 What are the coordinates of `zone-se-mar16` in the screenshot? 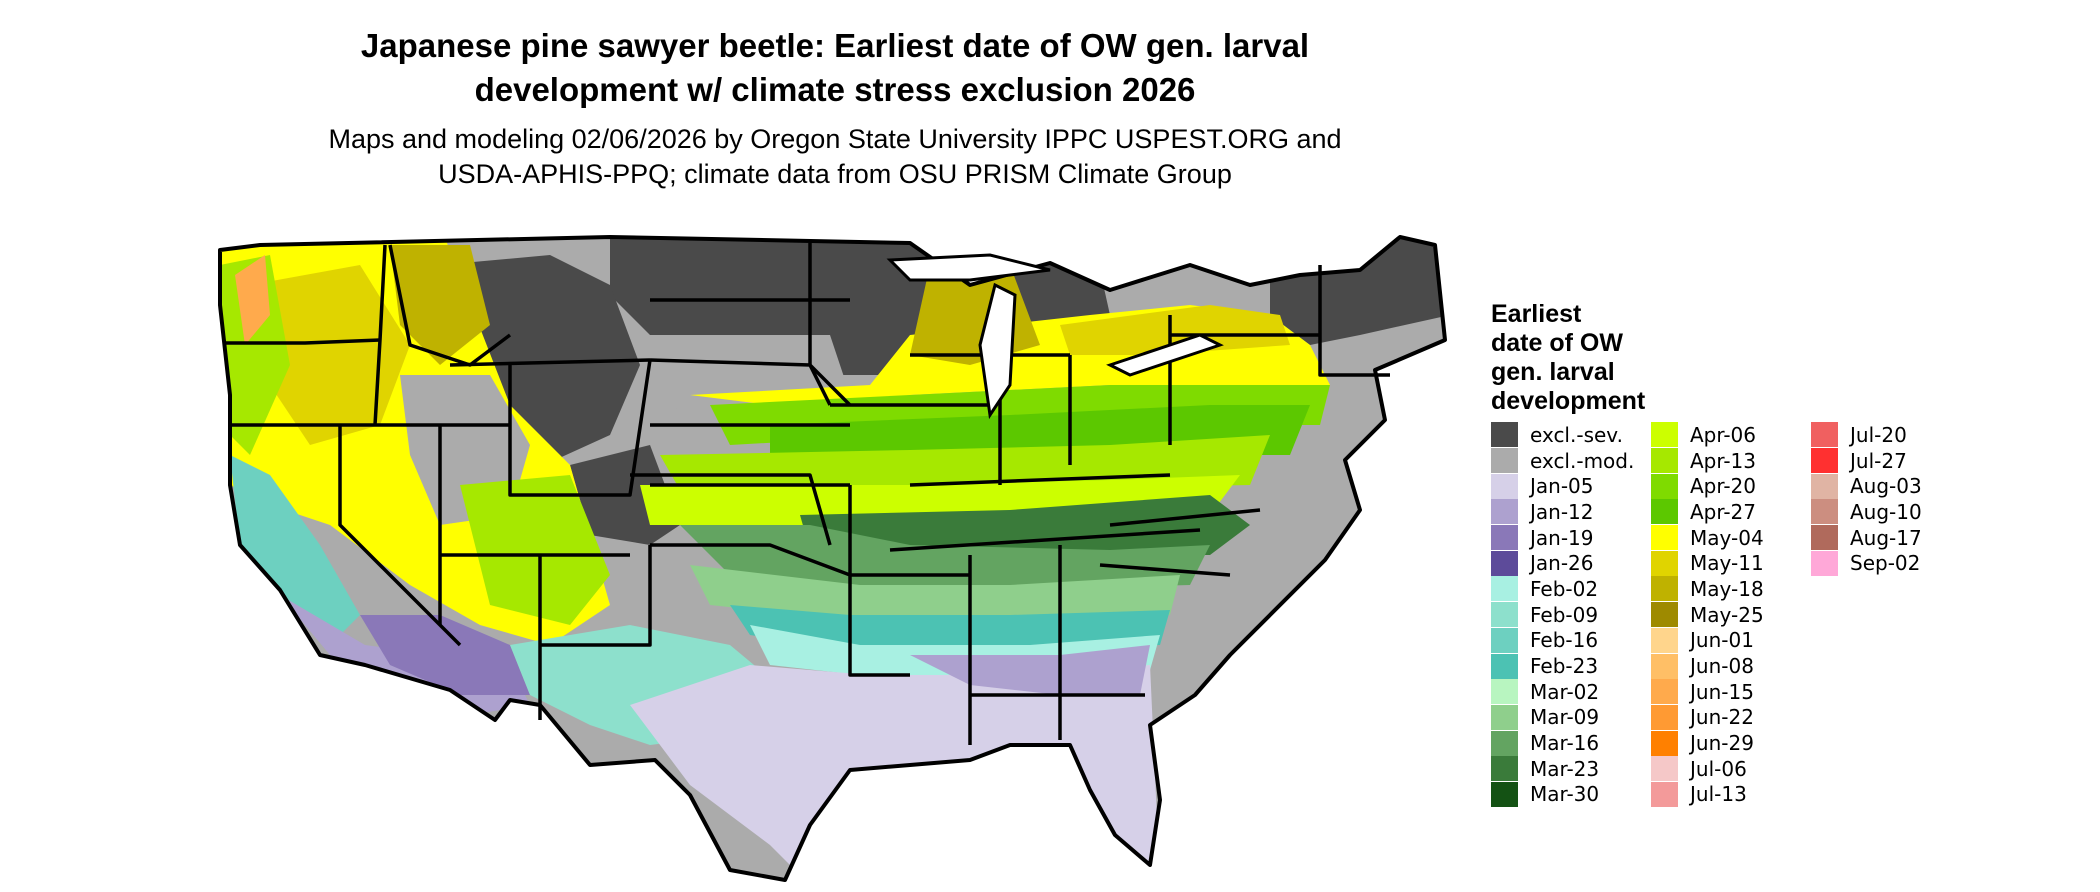 It's located at (945, 557).